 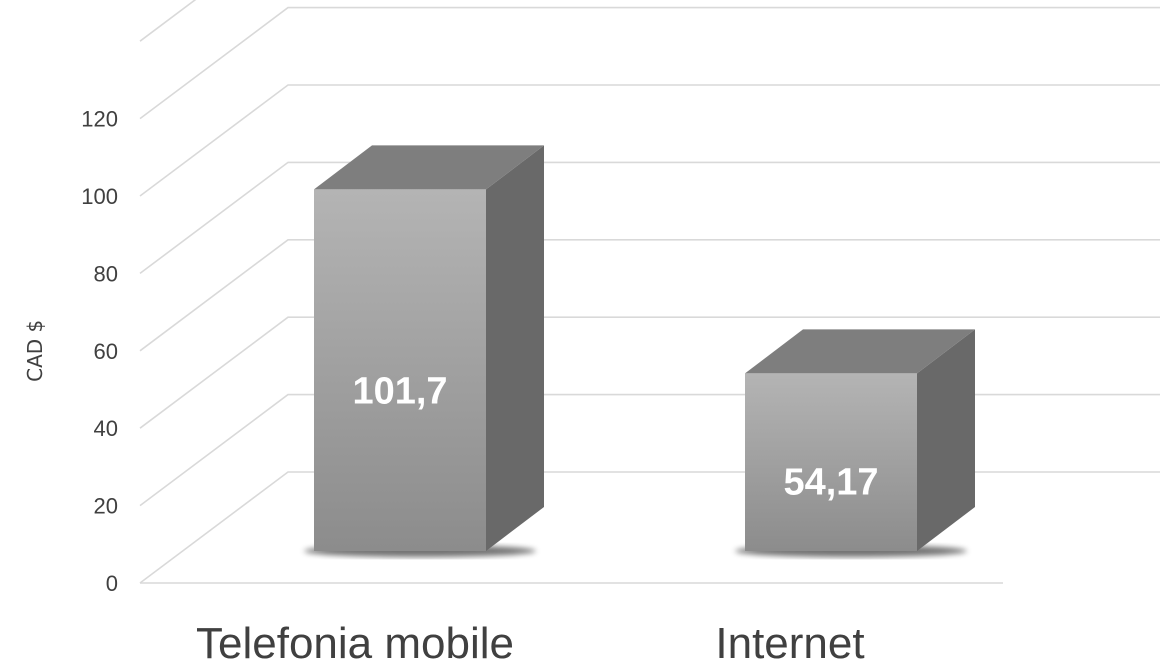 What do you see at coordinates (830, 482) in the screenshot?
I see `data-label: 54,17` at bounding box center [830, 482].